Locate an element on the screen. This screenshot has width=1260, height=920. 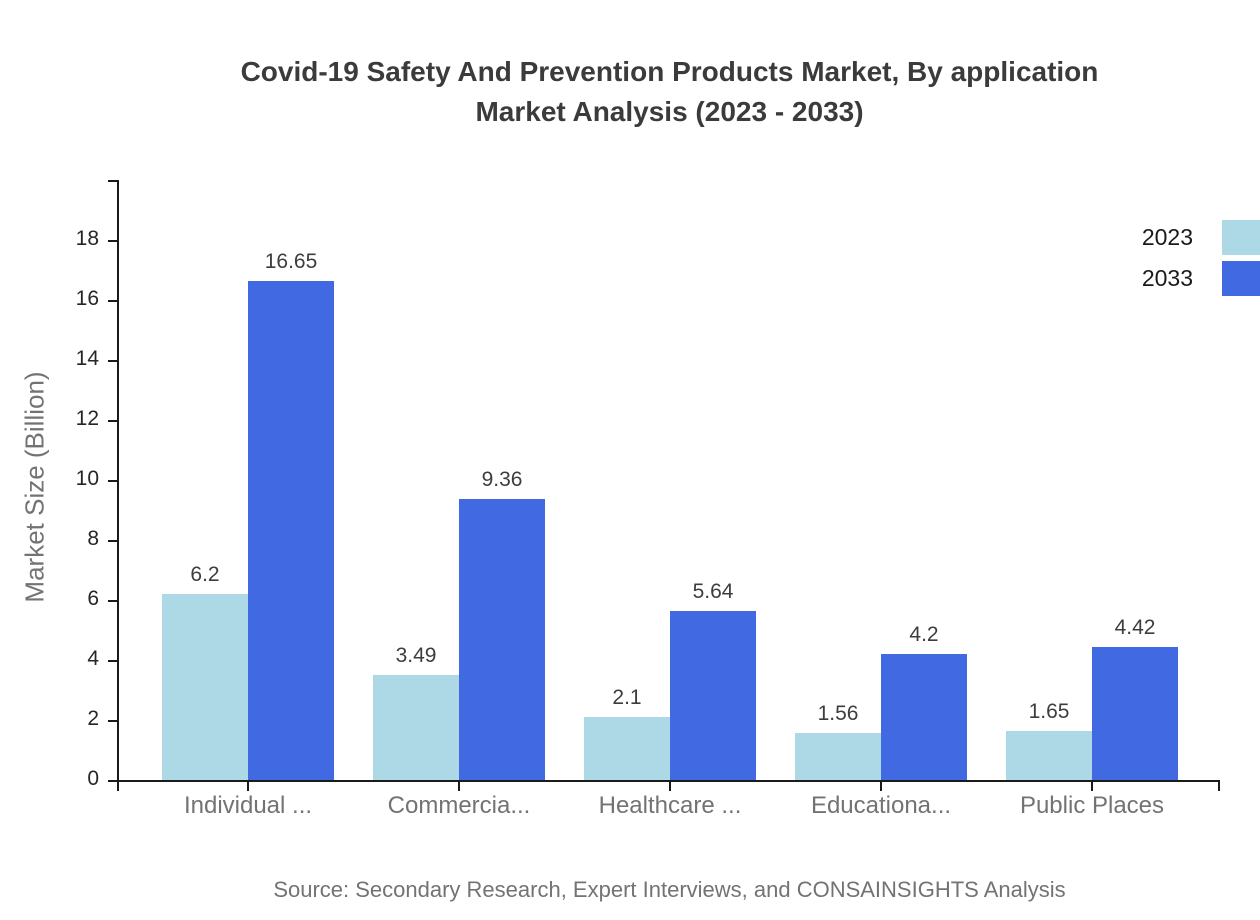
bar-value-label: 1.56 is located at coordinates (838, 714).